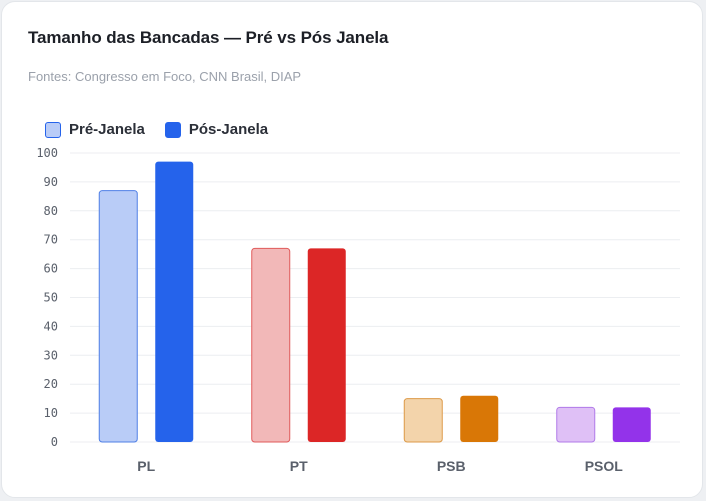 Image resolution: width=706 pixels, height=501 pixels. Describe the element at coordinates (172, 129) in the screenshot. I see `legend-swatch-post` at that location.